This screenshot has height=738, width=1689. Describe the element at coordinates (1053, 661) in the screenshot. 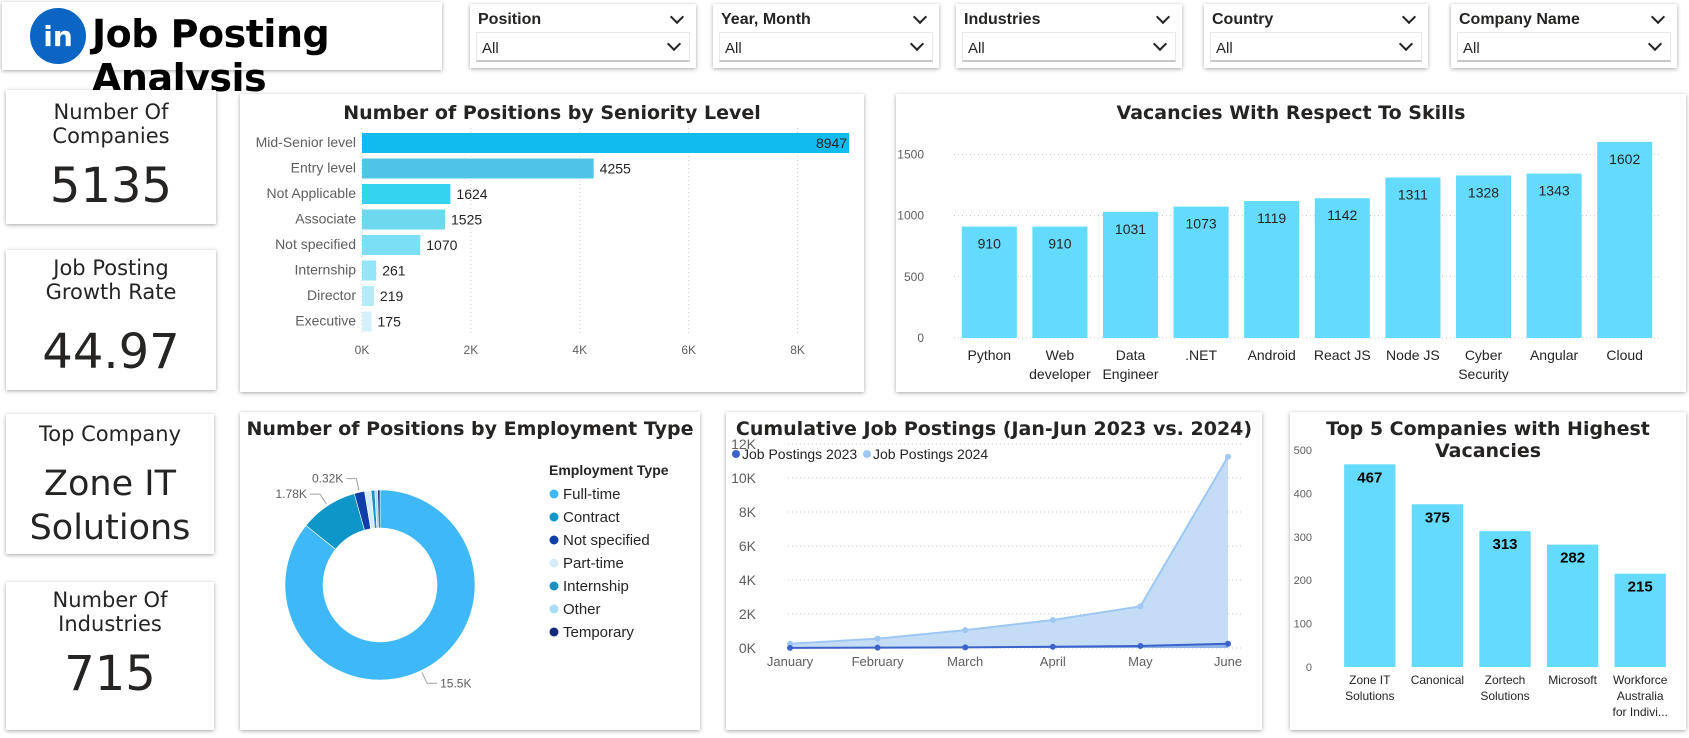

I see `x-tick-label: April` at that location.